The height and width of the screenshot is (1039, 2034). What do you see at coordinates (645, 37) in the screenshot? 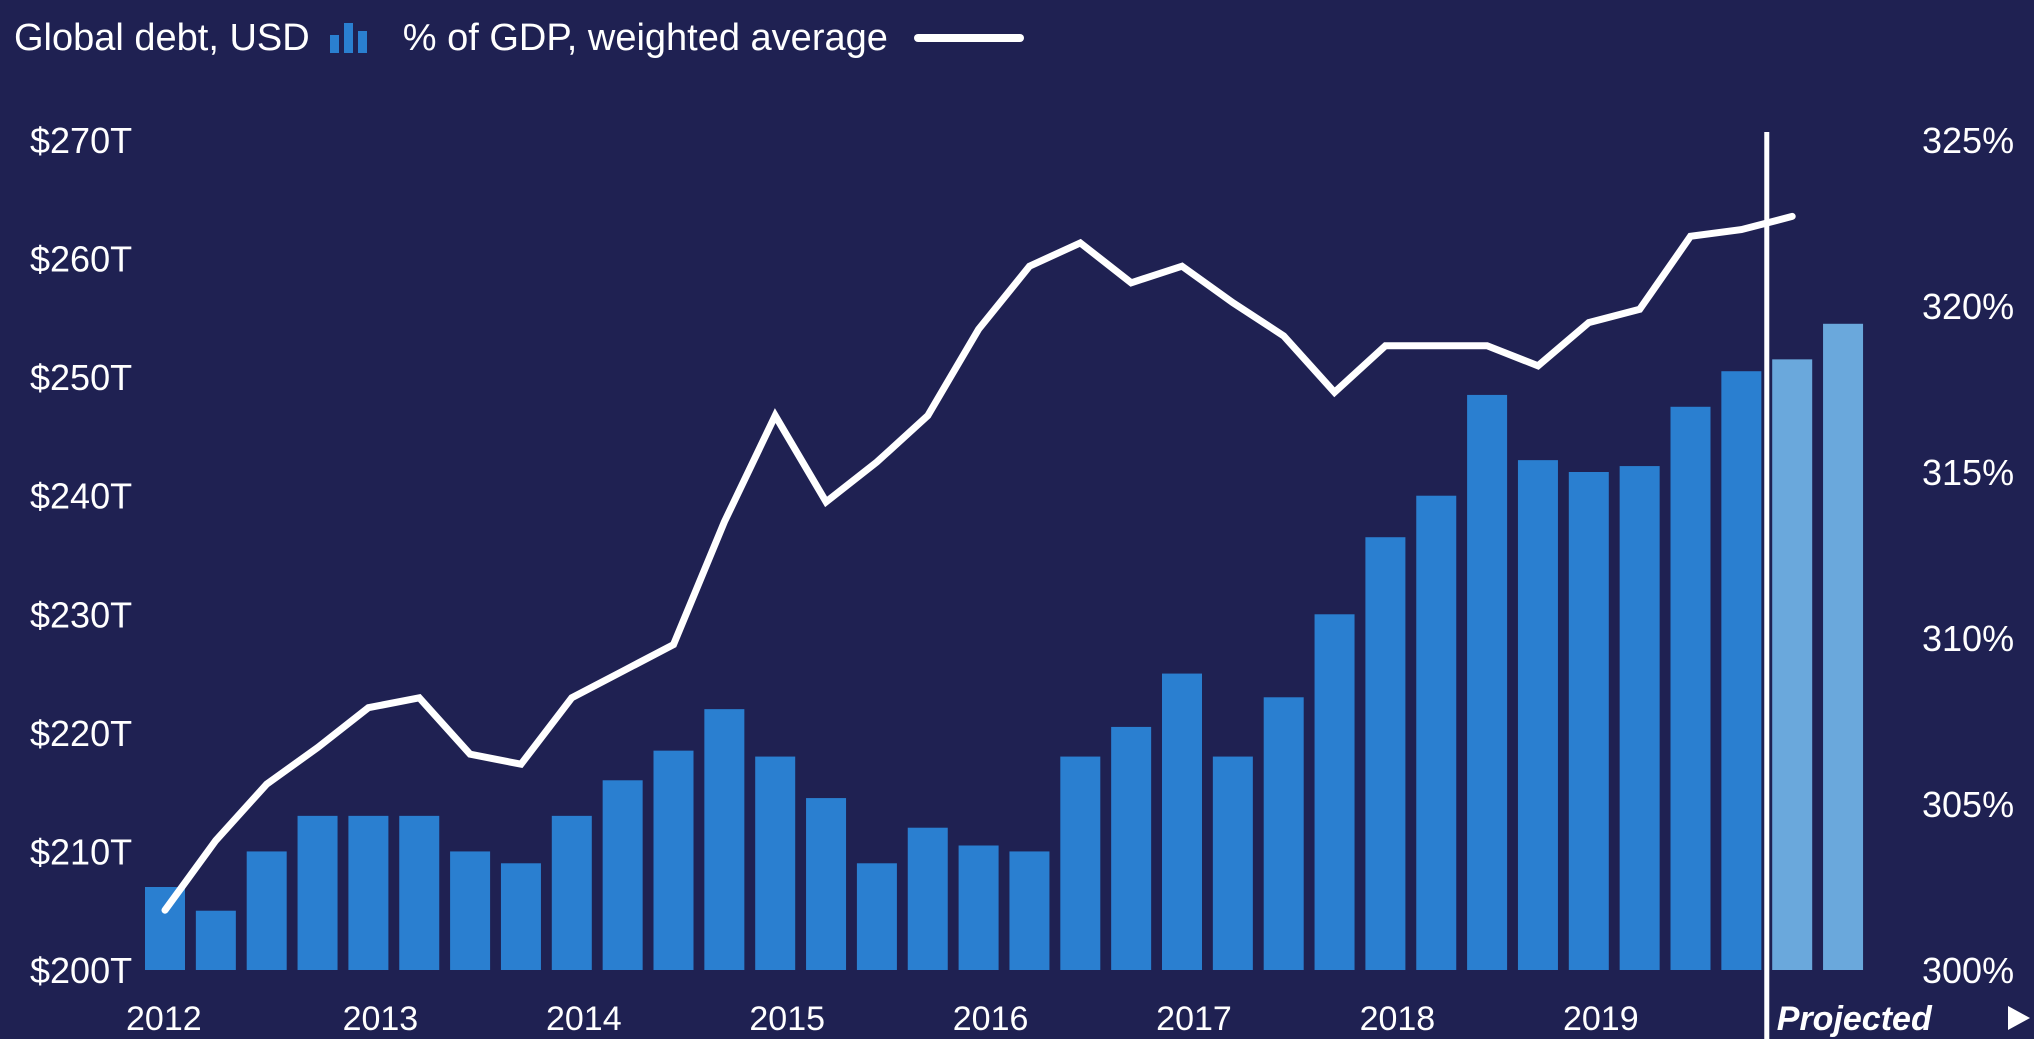
I see `legend-gdp-label: % of GDP, weighted average` at bounding box center [645, 37].